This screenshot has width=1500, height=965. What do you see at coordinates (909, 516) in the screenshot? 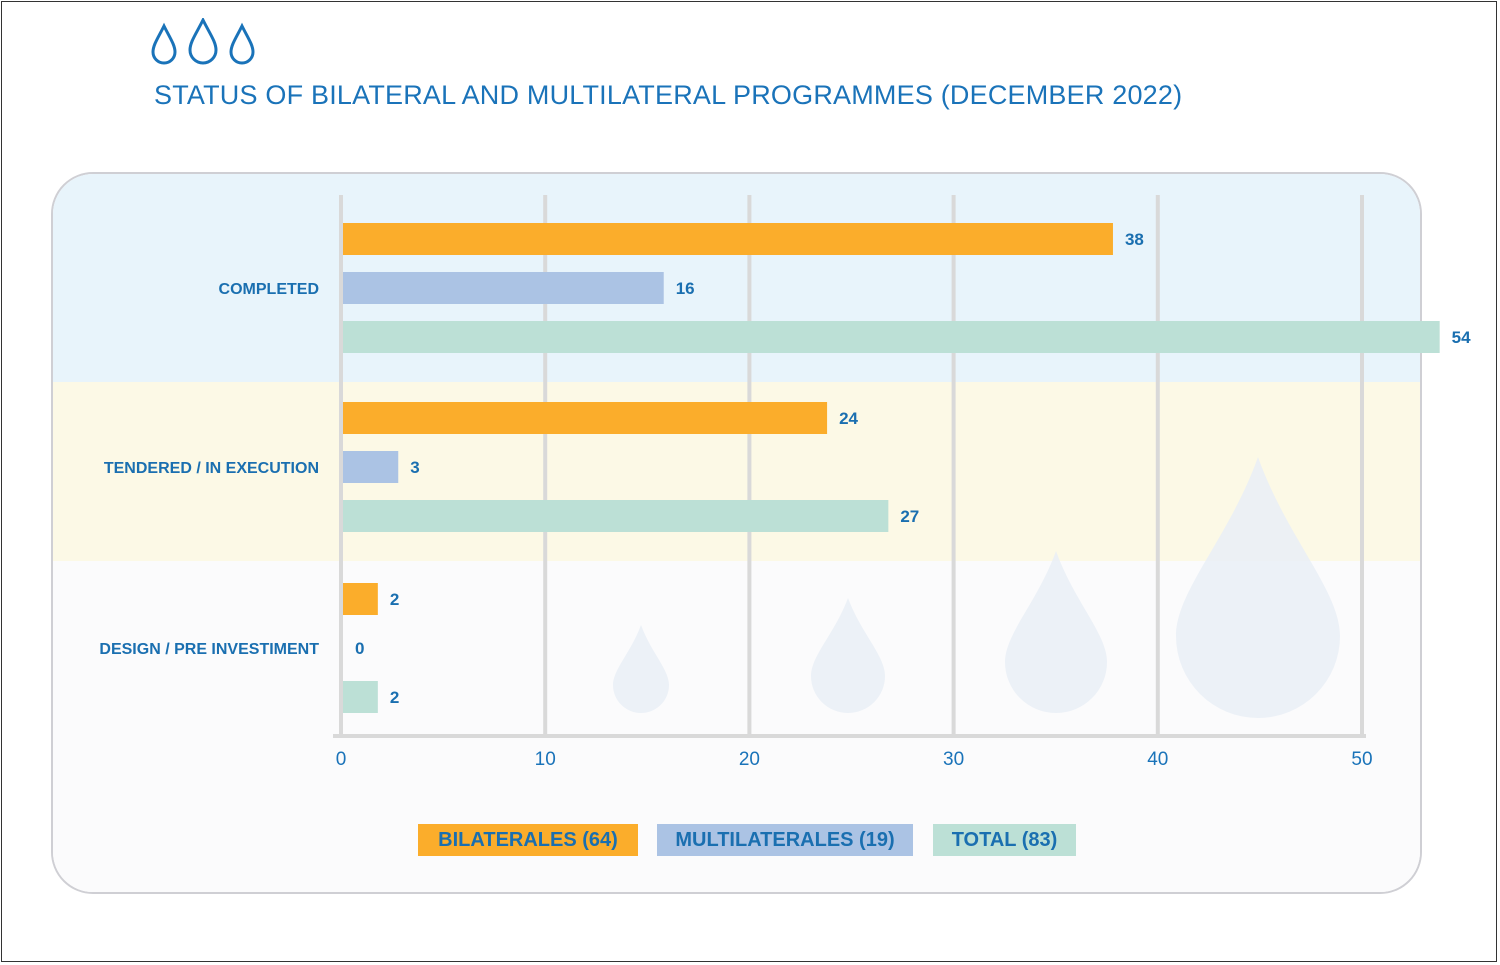
I see `value-label-2-3: 27` at bounding box center [909, 516].